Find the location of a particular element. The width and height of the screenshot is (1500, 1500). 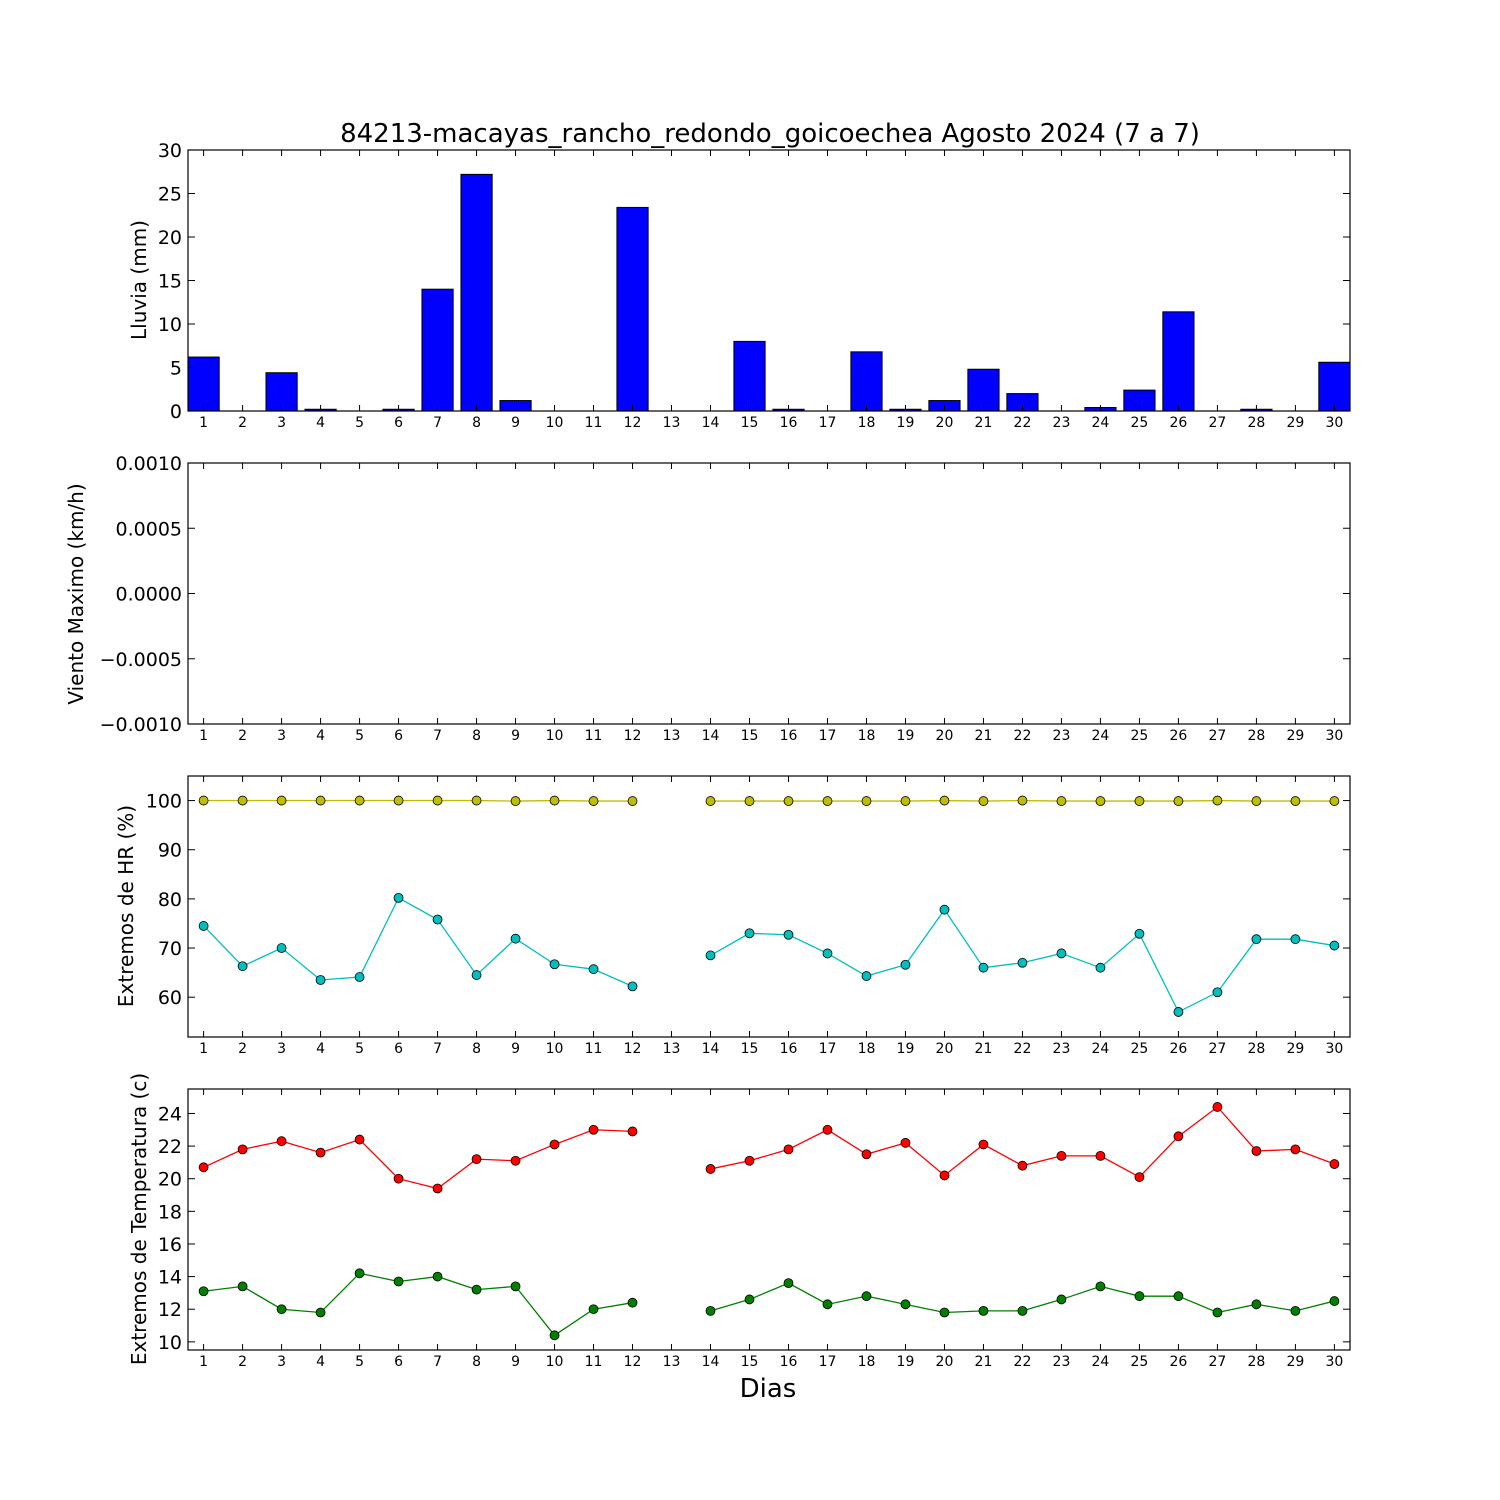

temperature-xtick-label: 17 is located at coordinates (828, 1362).